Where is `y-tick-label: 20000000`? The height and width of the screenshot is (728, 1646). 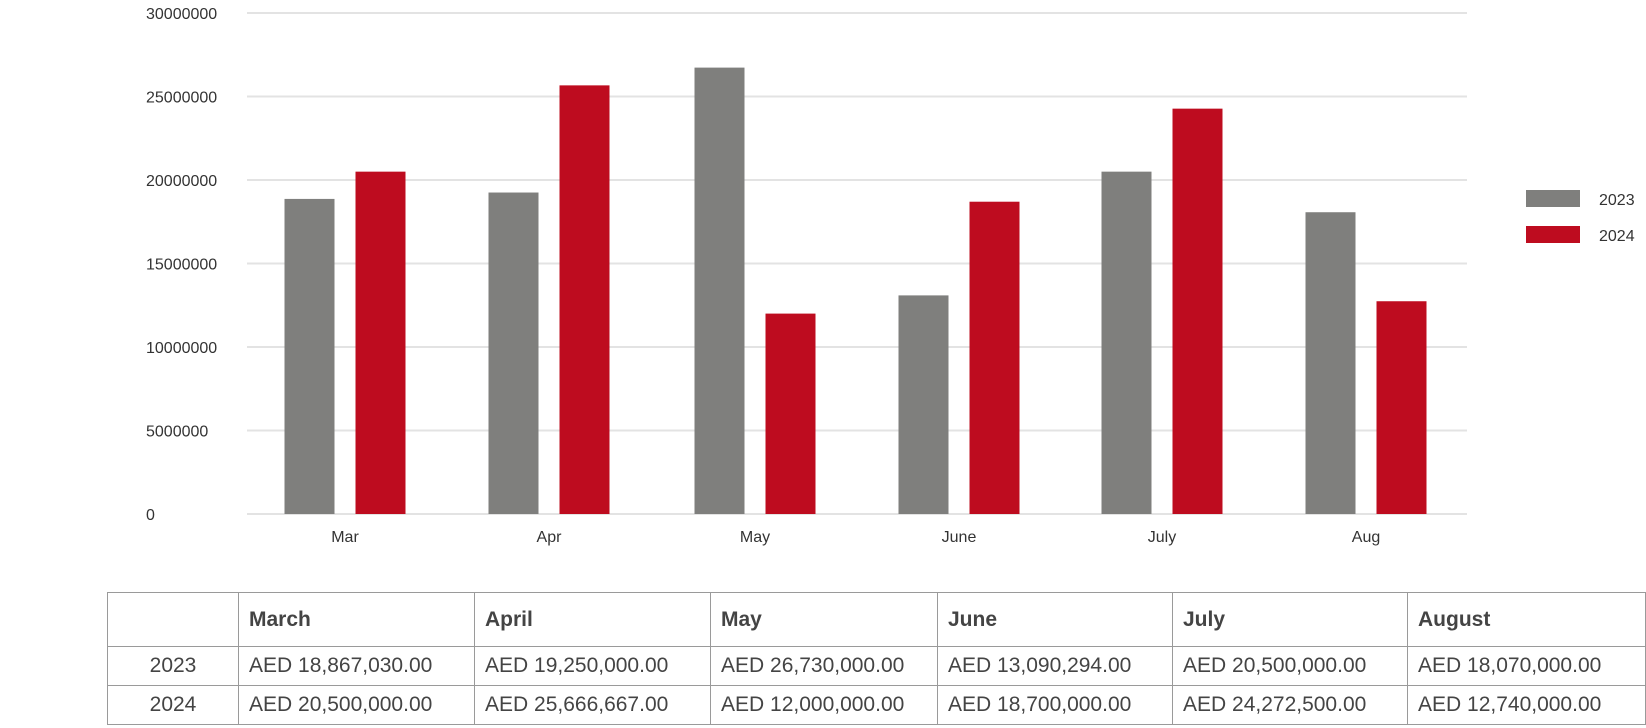 y-tick-label: 20000000 is located at coordinates (181, 181).